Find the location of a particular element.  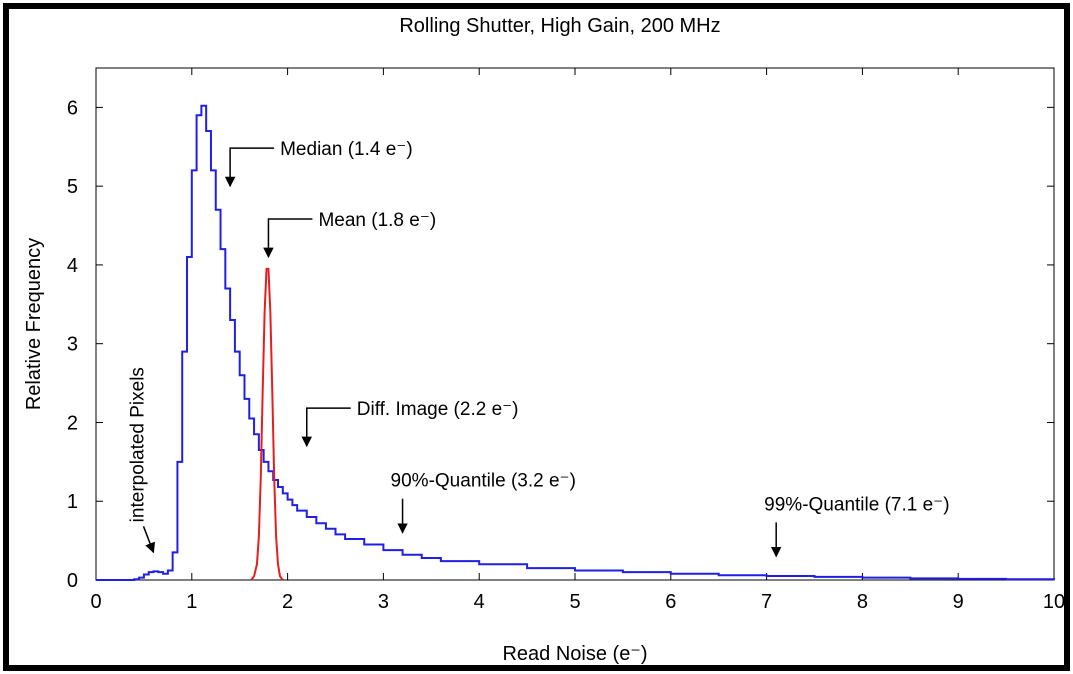

y-tick-label: 5 is located at coordinates (72, 187).